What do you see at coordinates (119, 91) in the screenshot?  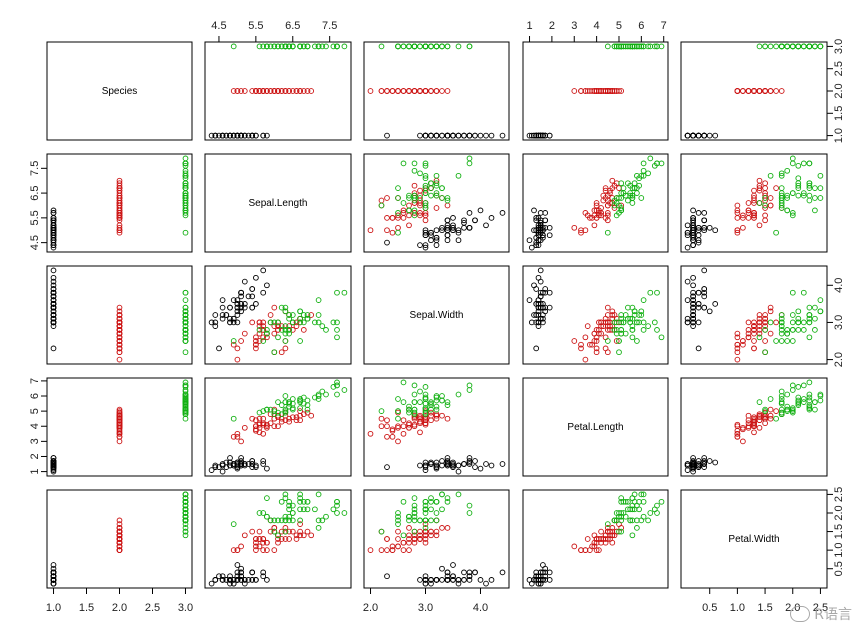 I see `panel-frame` at bounding box center [119, 91].